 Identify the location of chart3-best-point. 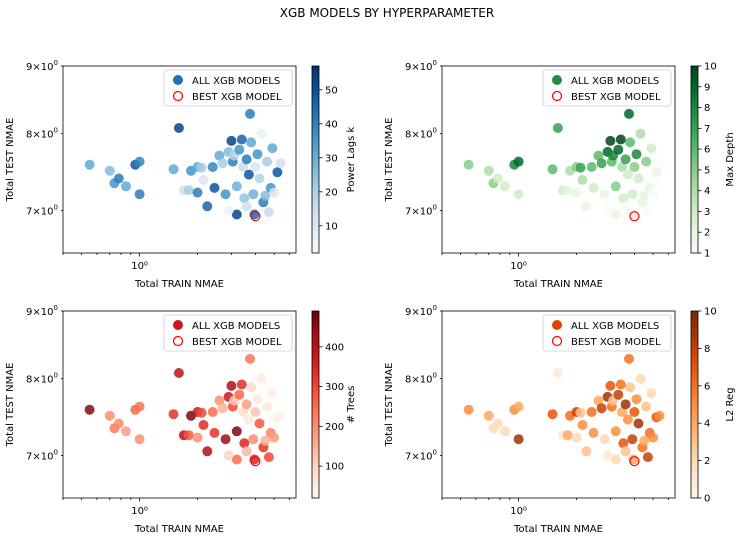
(255, 461).